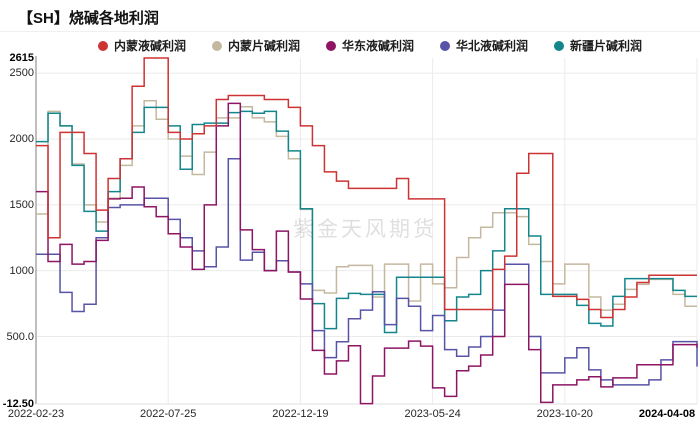 This screenshot has height=435, width=700. Describe the element at coordinates (18, 404) in the screenshot. I see `y-tick-label: -12.50` at that location.